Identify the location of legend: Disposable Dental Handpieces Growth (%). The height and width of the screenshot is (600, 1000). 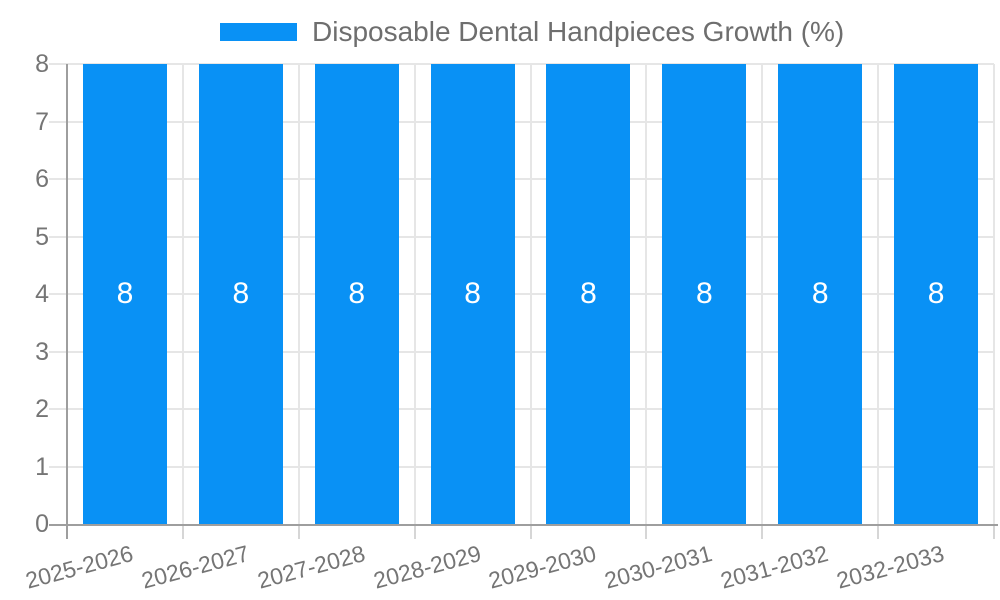
(532, 32).